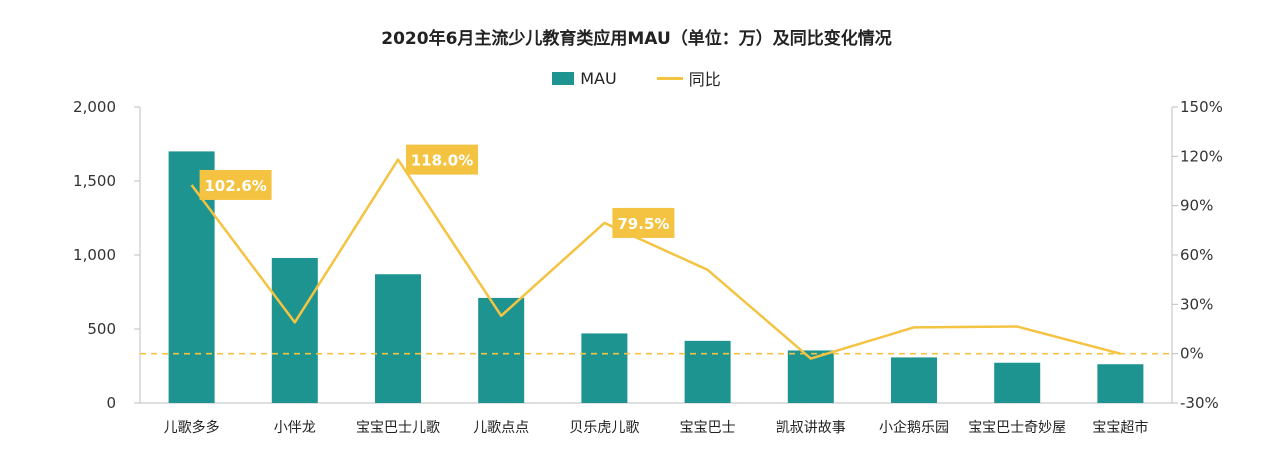  I want to click on legend-item-mau: MAU, so click(584, 78).